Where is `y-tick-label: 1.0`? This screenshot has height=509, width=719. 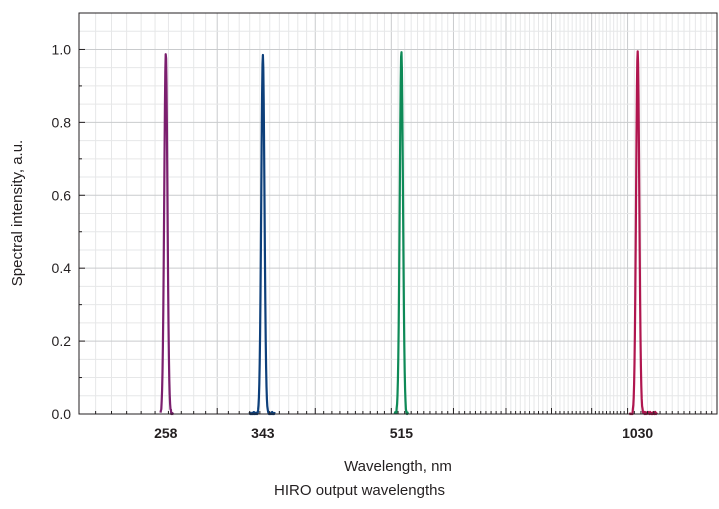 y-tick-label: 1.0 is located at coordinates (62, 49).